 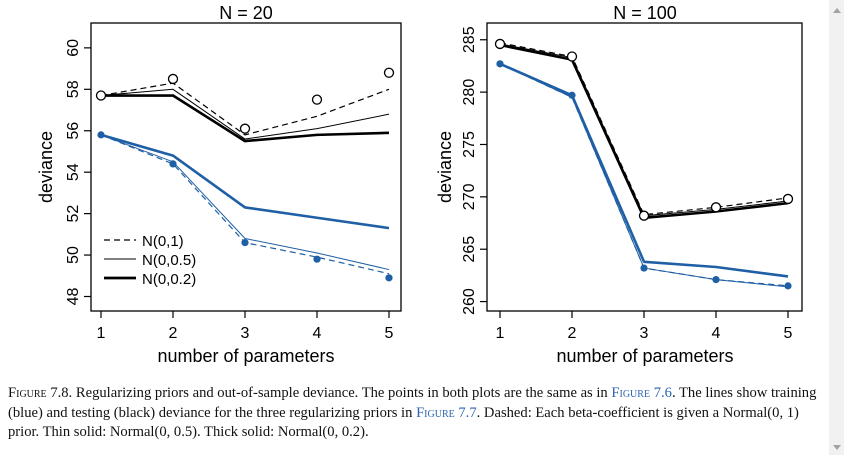 I want to click on caption-label: Figure 7.8., so click(x=40, y=393).